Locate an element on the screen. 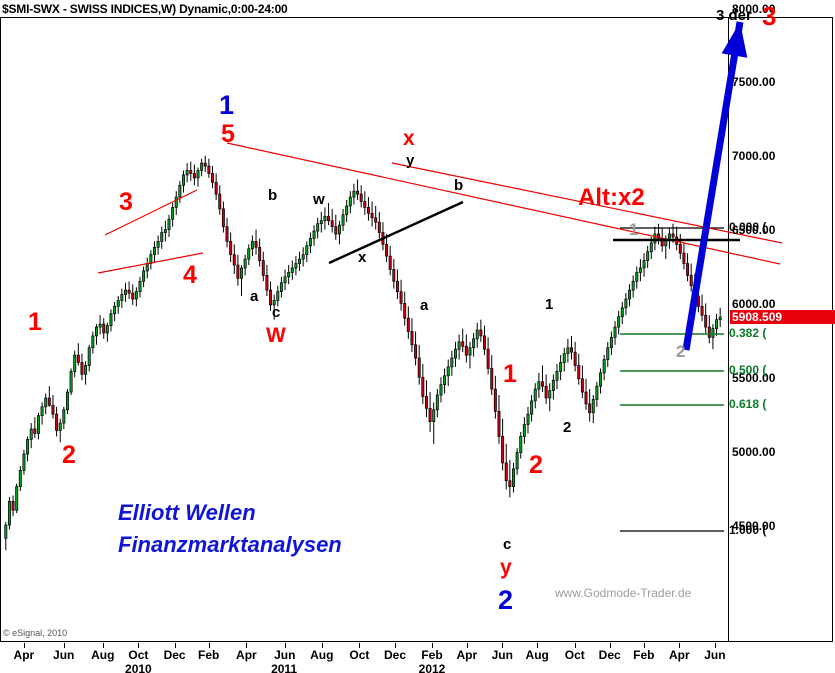 This screenshot has width=835, height=673. x-axis-month-aug-2: Aug is located at coordinates (103, 655).